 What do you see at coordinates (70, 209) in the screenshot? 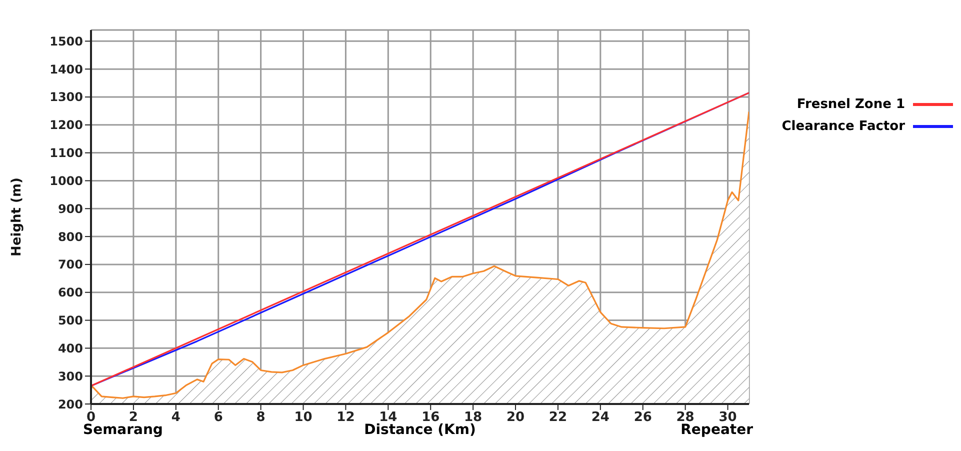
I see `y-tick-label: 900` at bounding box center [70, 209].